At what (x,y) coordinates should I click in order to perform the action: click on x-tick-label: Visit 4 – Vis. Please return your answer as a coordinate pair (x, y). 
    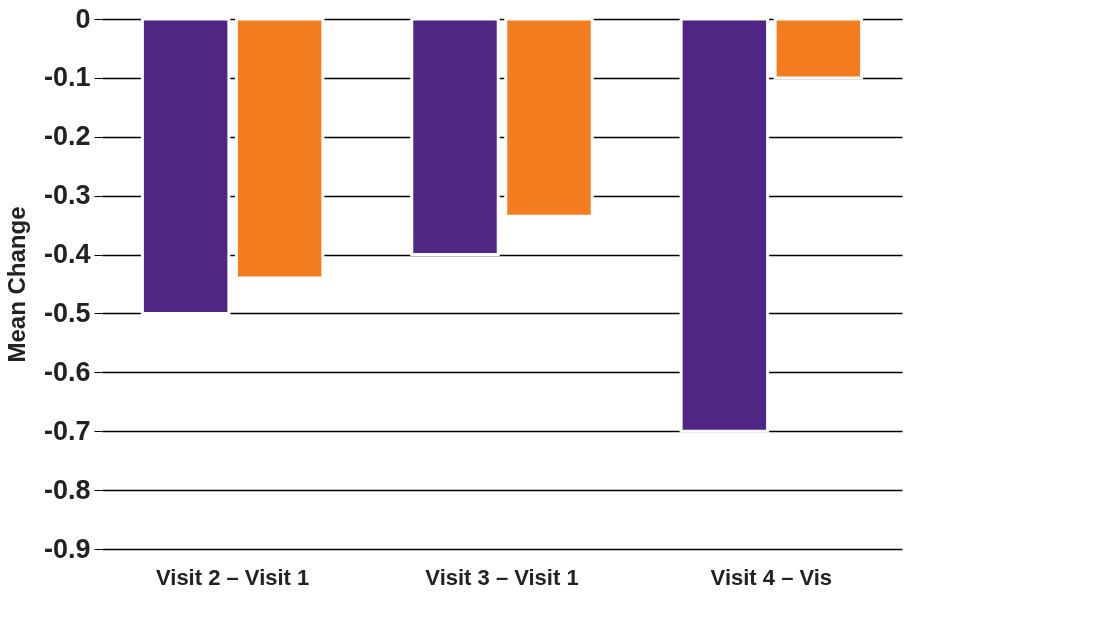
    Looking at the image, I should click on (771, 577).